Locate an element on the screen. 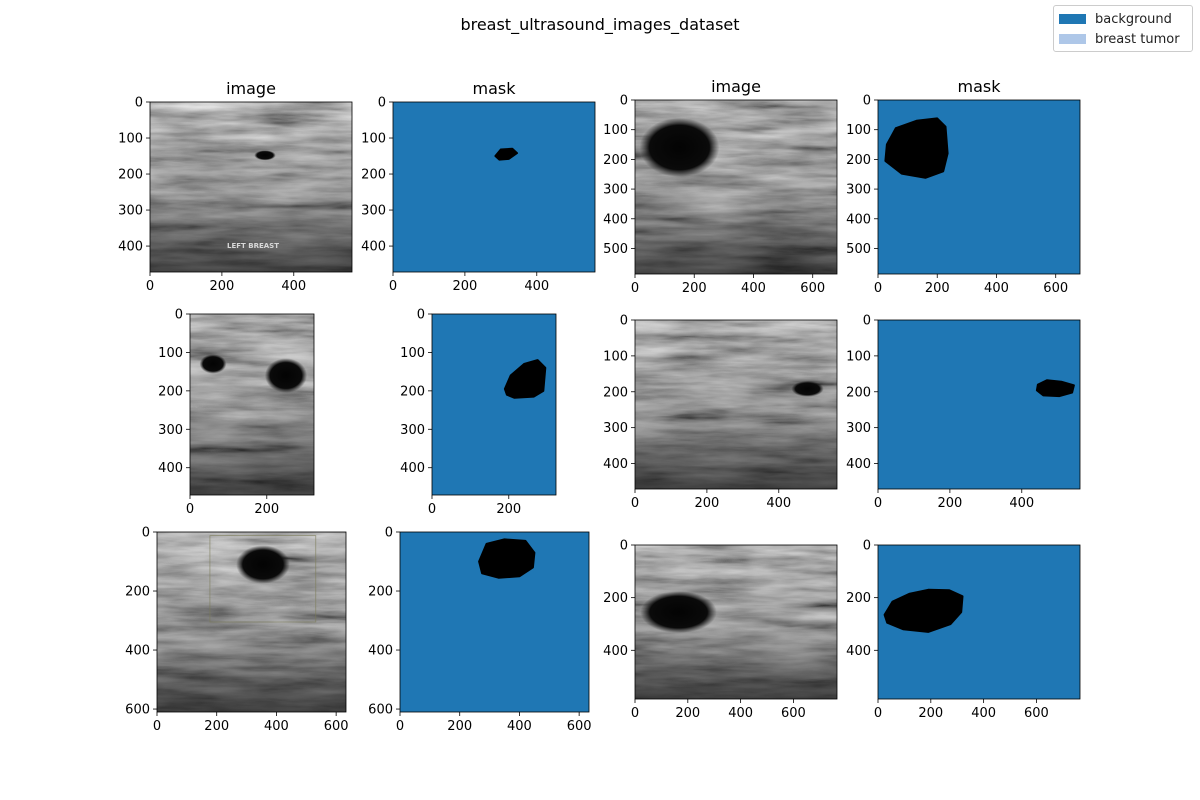  axes-panel-1: LEFT BREAST image 0 200 400 0 100 200 300 400 is located at coordinates (235, 186).